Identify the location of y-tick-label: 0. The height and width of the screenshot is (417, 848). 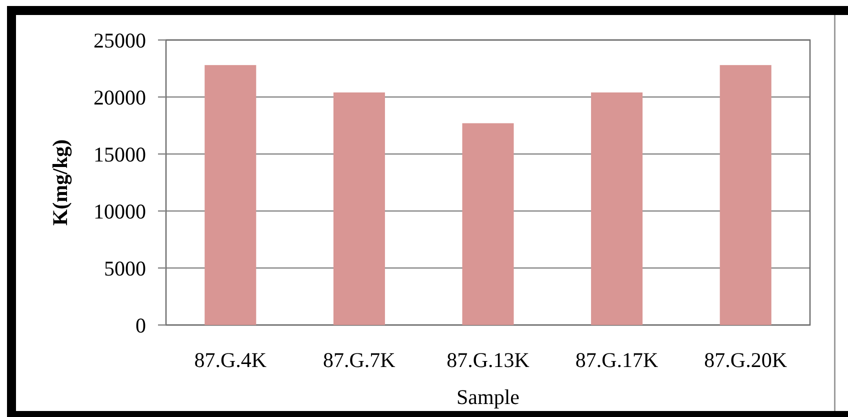
(141, 325).